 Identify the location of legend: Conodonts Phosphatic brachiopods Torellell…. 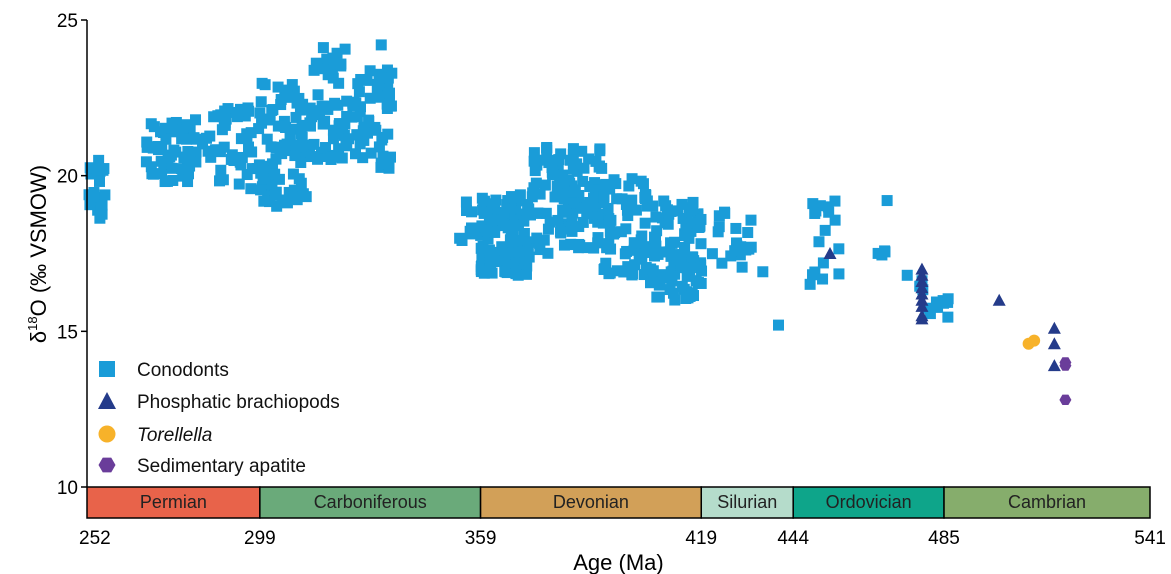
(219, 418).